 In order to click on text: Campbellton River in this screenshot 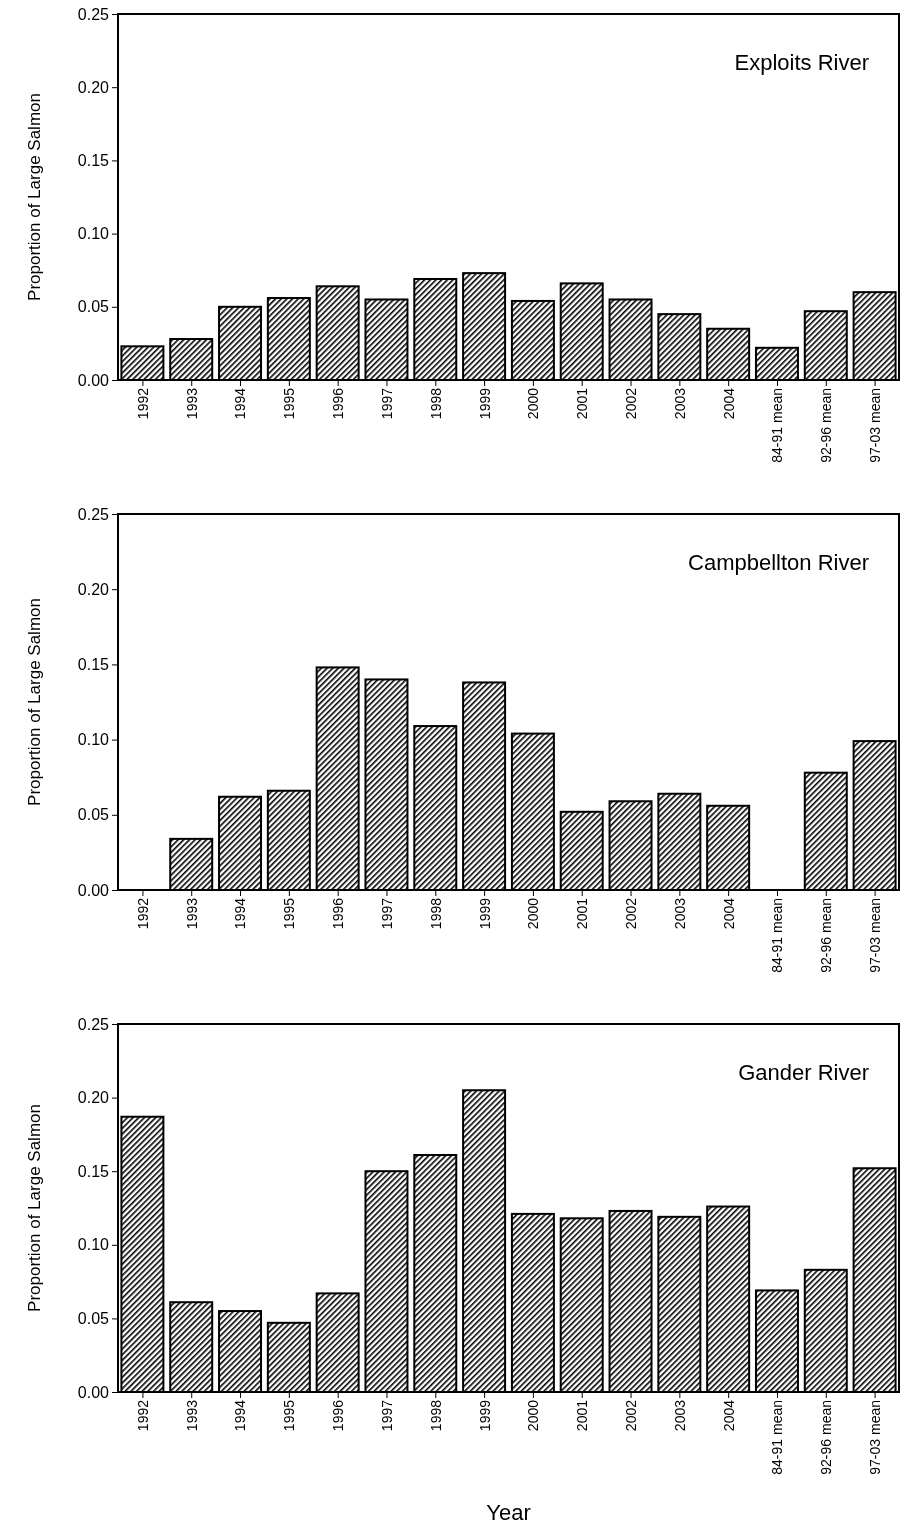, I will do `click(778, 562)`.